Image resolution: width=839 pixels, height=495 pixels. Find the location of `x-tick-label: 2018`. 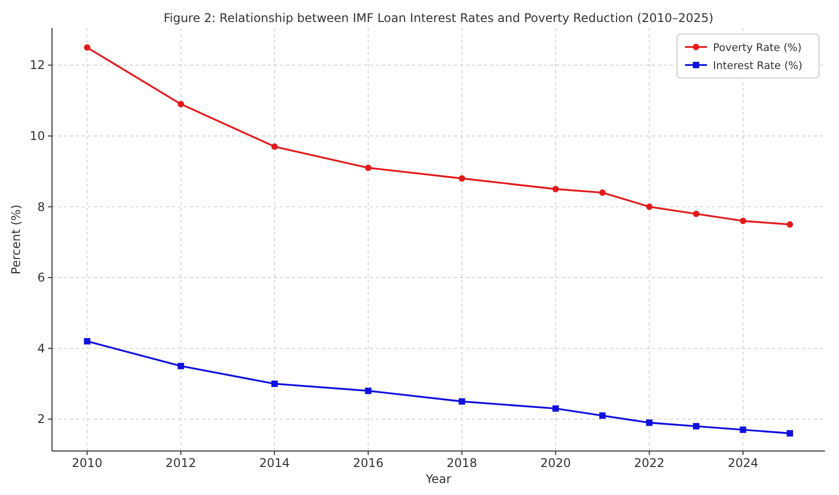

x-tick-label: 2018 is located at coordinates (462, 463).